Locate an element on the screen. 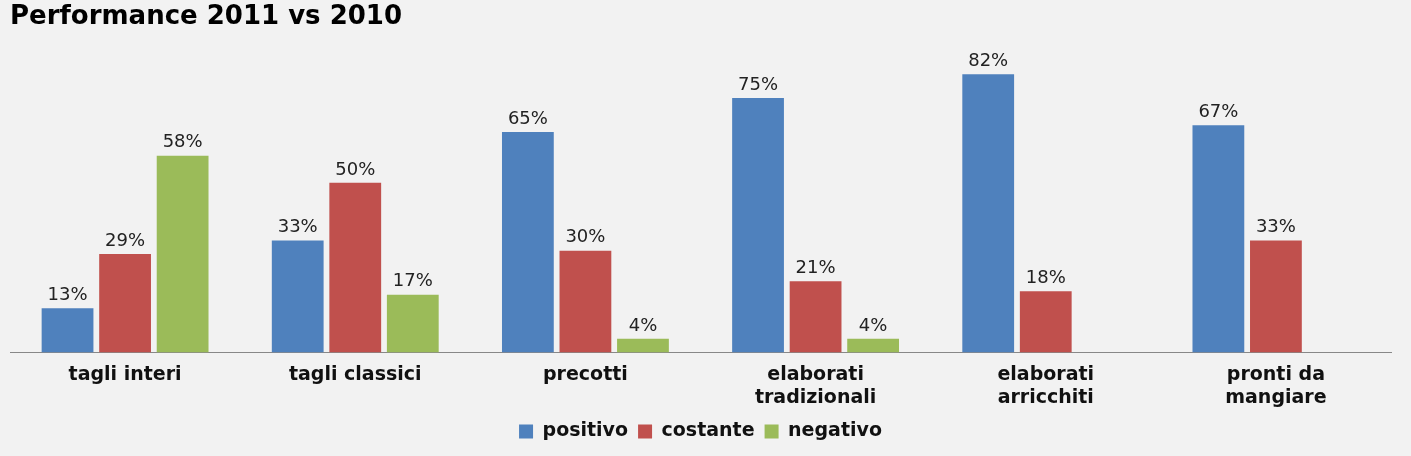 This screenshot has width=1411, height=456. data-label: 13% is located at coordinates (67, 293).